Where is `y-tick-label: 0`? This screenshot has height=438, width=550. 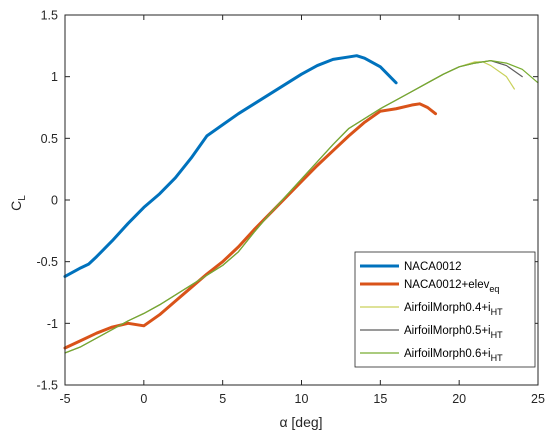
y-tick-label: 0 is located at coordinates (54, 201).